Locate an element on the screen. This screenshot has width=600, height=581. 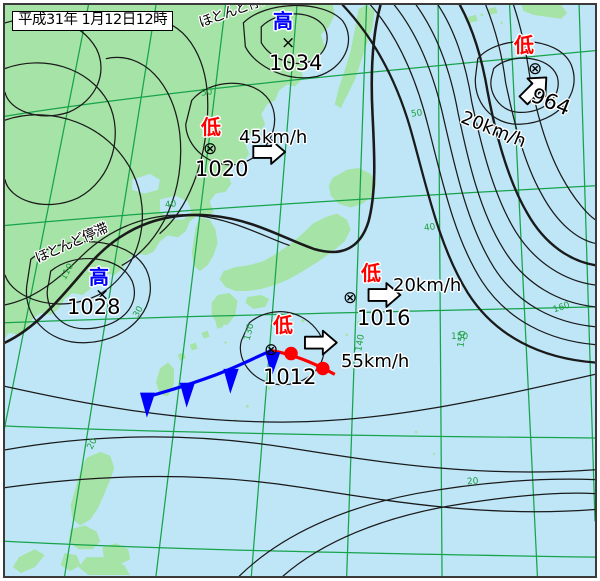
motion-speed-1016: 20km/h is located at coordinates (427, 285).